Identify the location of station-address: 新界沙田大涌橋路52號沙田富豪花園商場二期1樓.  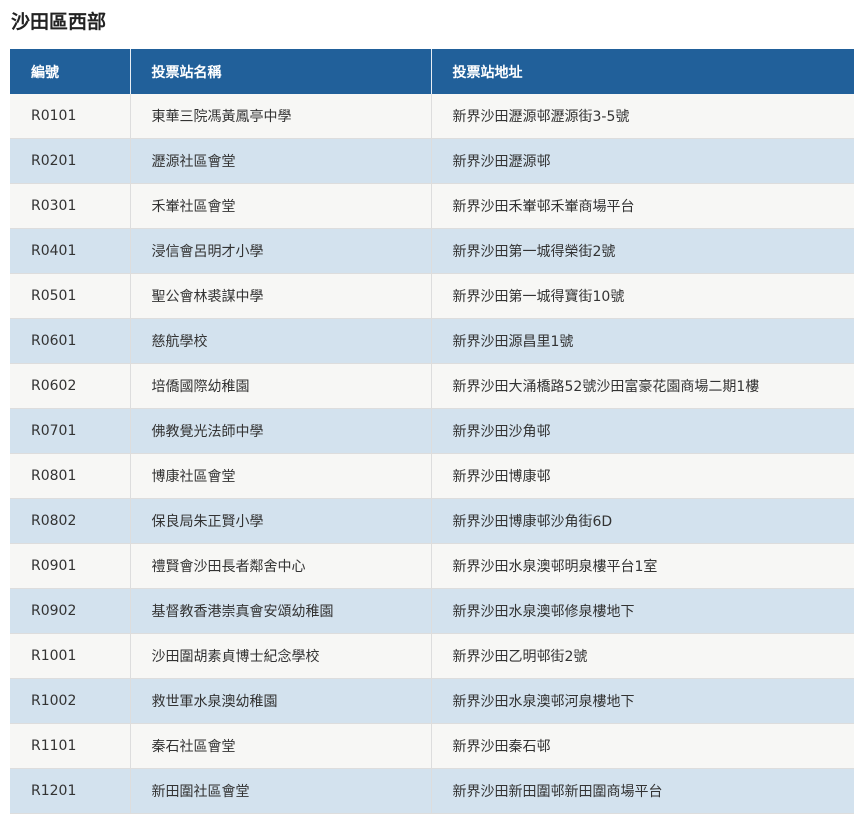
(642, 386).